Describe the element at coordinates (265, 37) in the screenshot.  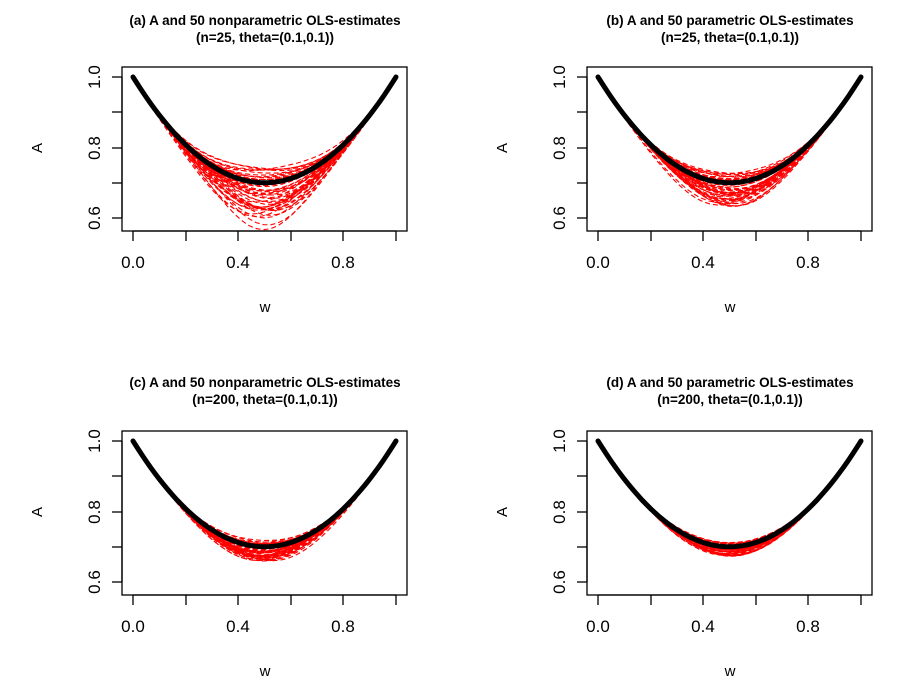
I see `panel-a-subtitle: (n=25, theta=(0.1,0.1))` at that location.